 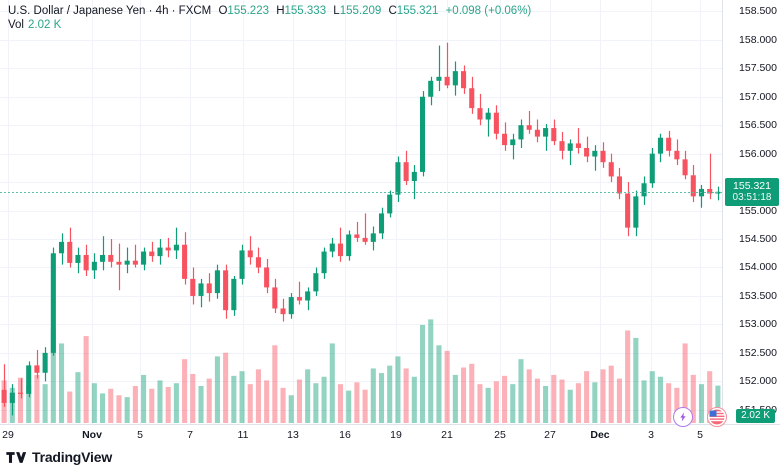 I want to click on price-axis-label: 154.500, so click(x=758, y=239).